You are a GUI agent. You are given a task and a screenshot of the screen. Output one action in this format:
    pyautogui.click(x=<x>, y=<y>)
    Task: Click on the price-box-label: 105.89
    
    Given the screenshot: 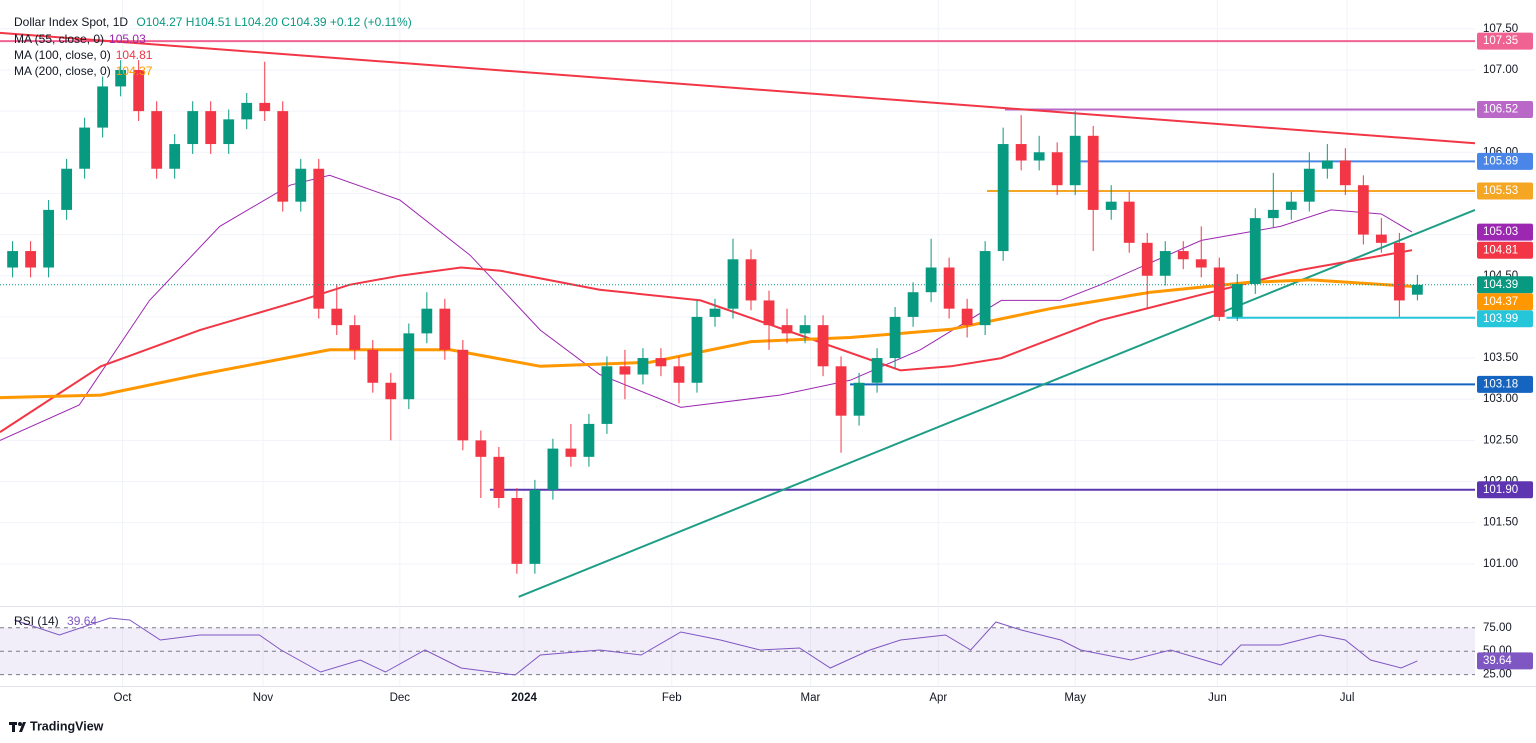 What is the action you would take?
    pyautogui.click(x=1500, y=161)
    